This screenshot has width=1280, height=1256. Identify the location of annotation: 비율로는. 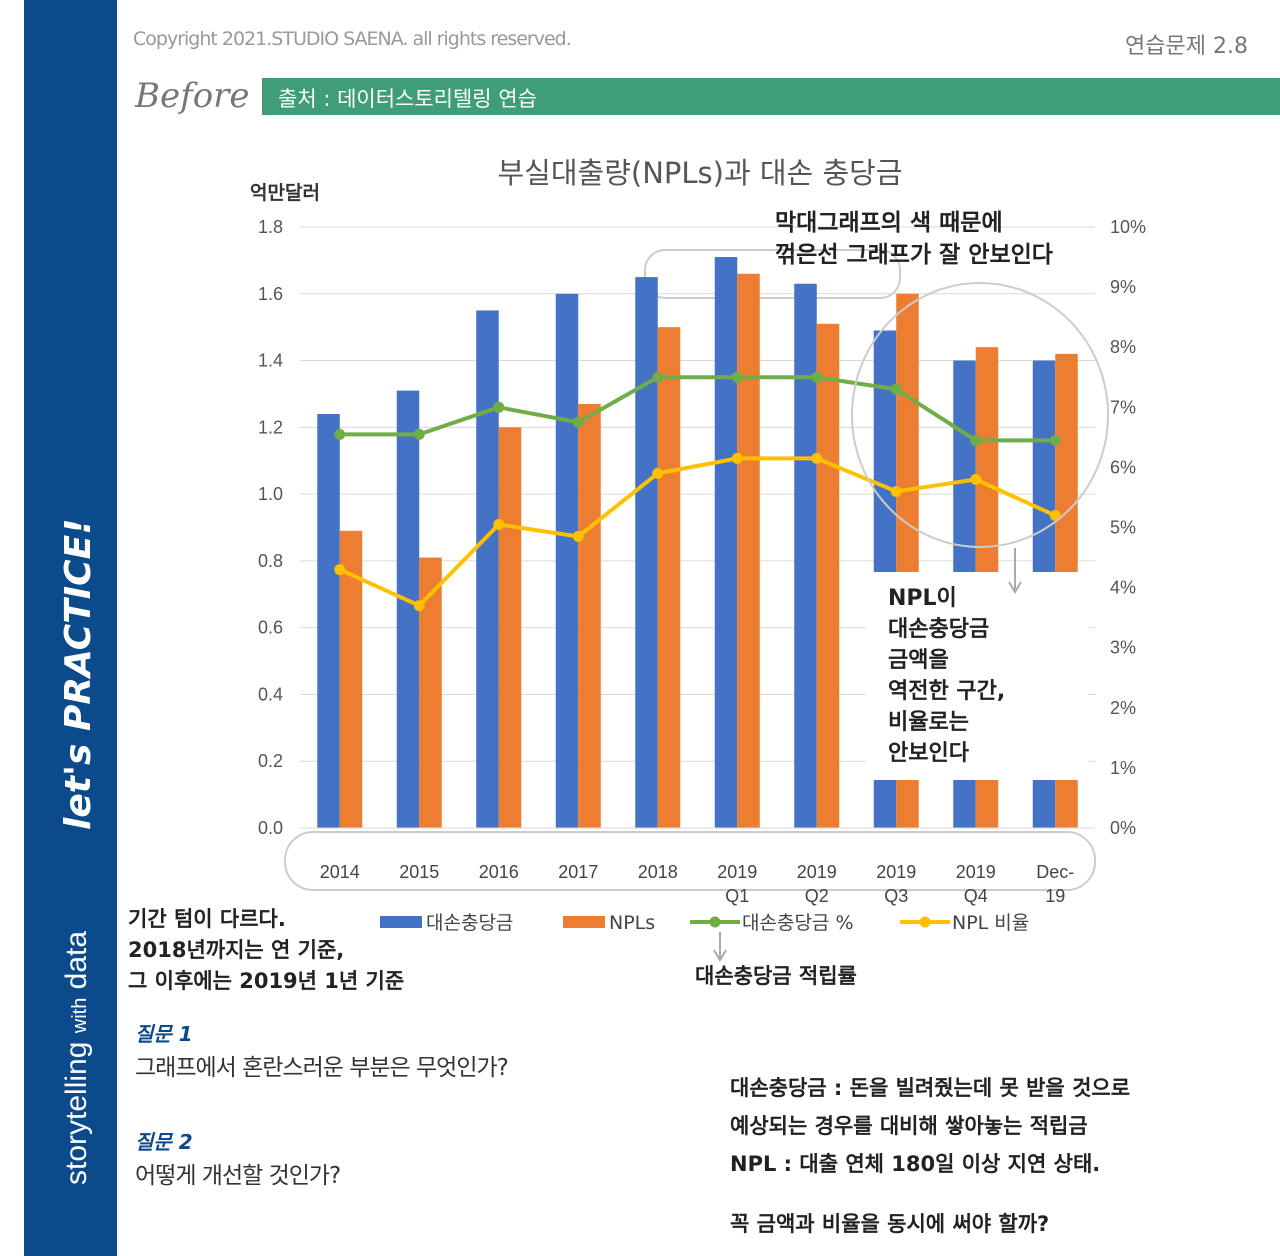
(928, 722).